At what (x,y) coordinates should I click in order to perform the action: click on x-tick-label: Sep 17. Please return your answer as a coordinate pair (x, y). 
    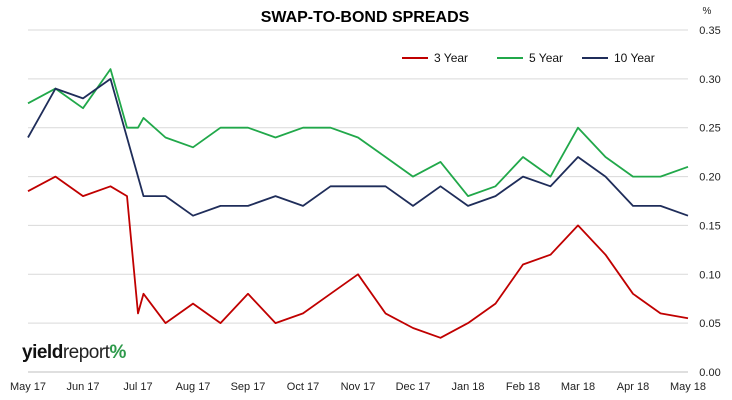
    Looking at the image, I should click on (248, 387).